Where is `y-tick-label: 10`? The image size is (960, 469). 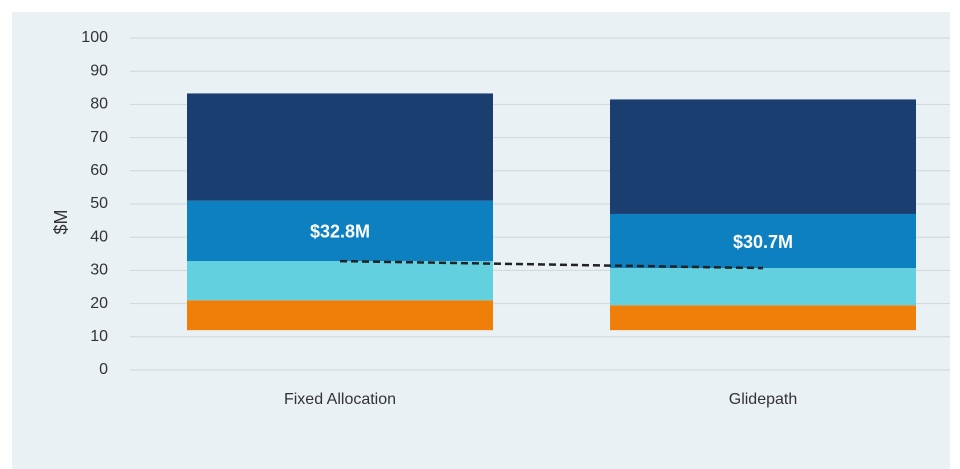 y-tick-label: 10 is located at coordinates (99, 336).